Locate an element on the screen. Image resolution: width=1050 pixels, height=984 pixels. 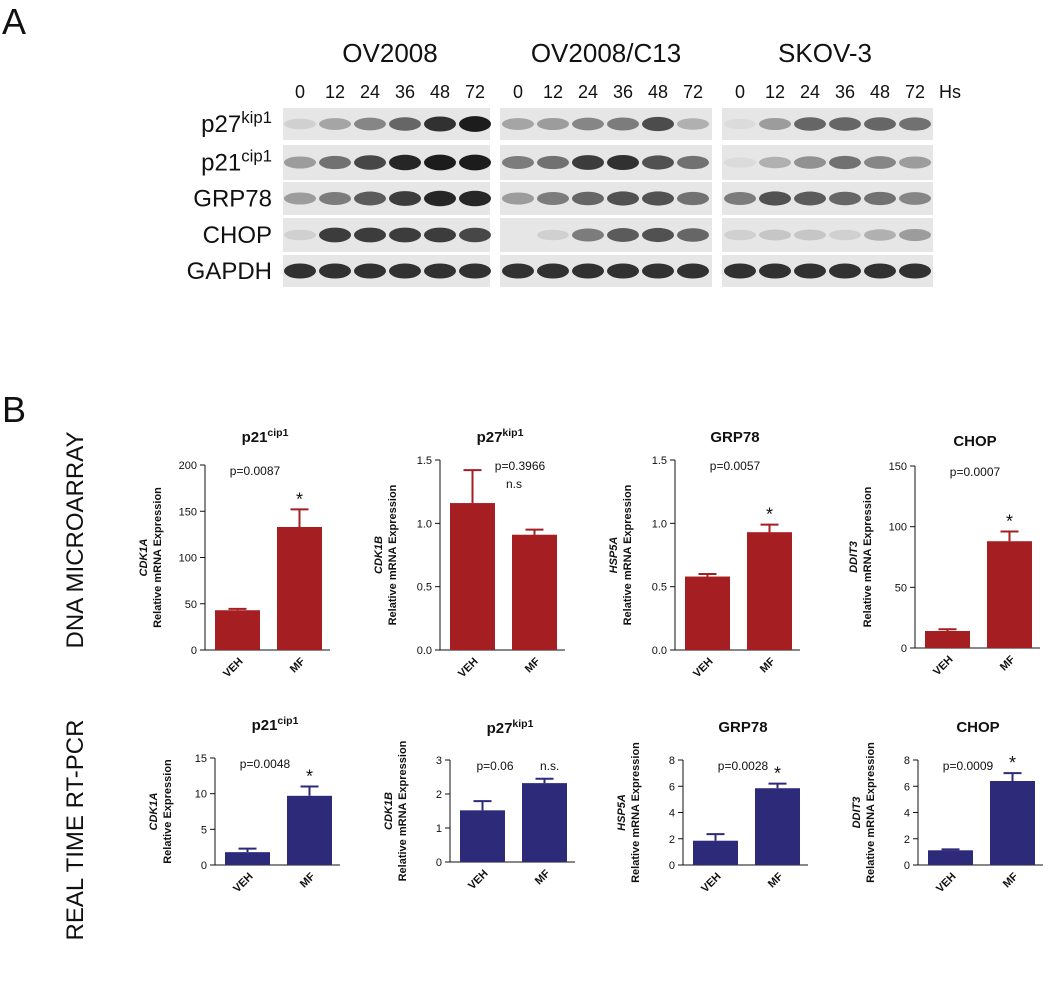
p-value: p=0.0007 is located at coordinates (975, 472).